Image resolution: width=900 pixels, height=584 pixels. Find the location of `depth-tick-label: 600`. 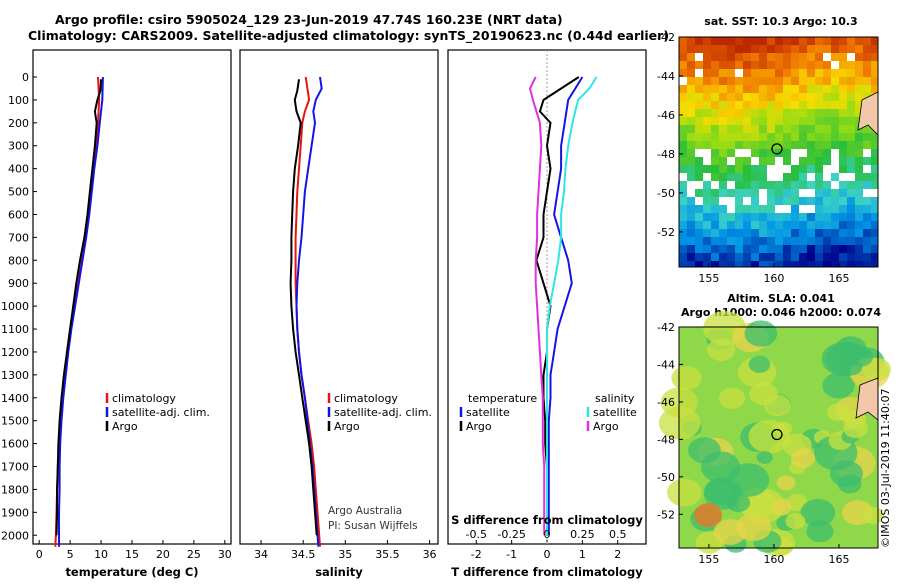

depth-tick-label: 600 is located at coordinates (18, 214).